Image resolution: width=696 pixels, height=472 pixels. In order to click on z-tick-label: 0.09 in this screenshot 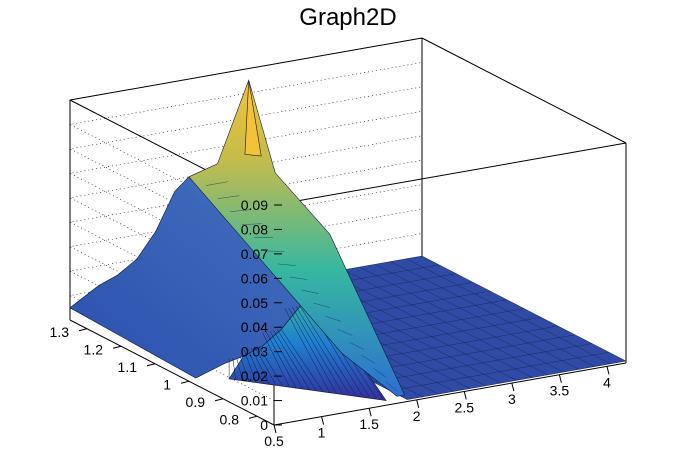, I will do `click(254, 205)`.